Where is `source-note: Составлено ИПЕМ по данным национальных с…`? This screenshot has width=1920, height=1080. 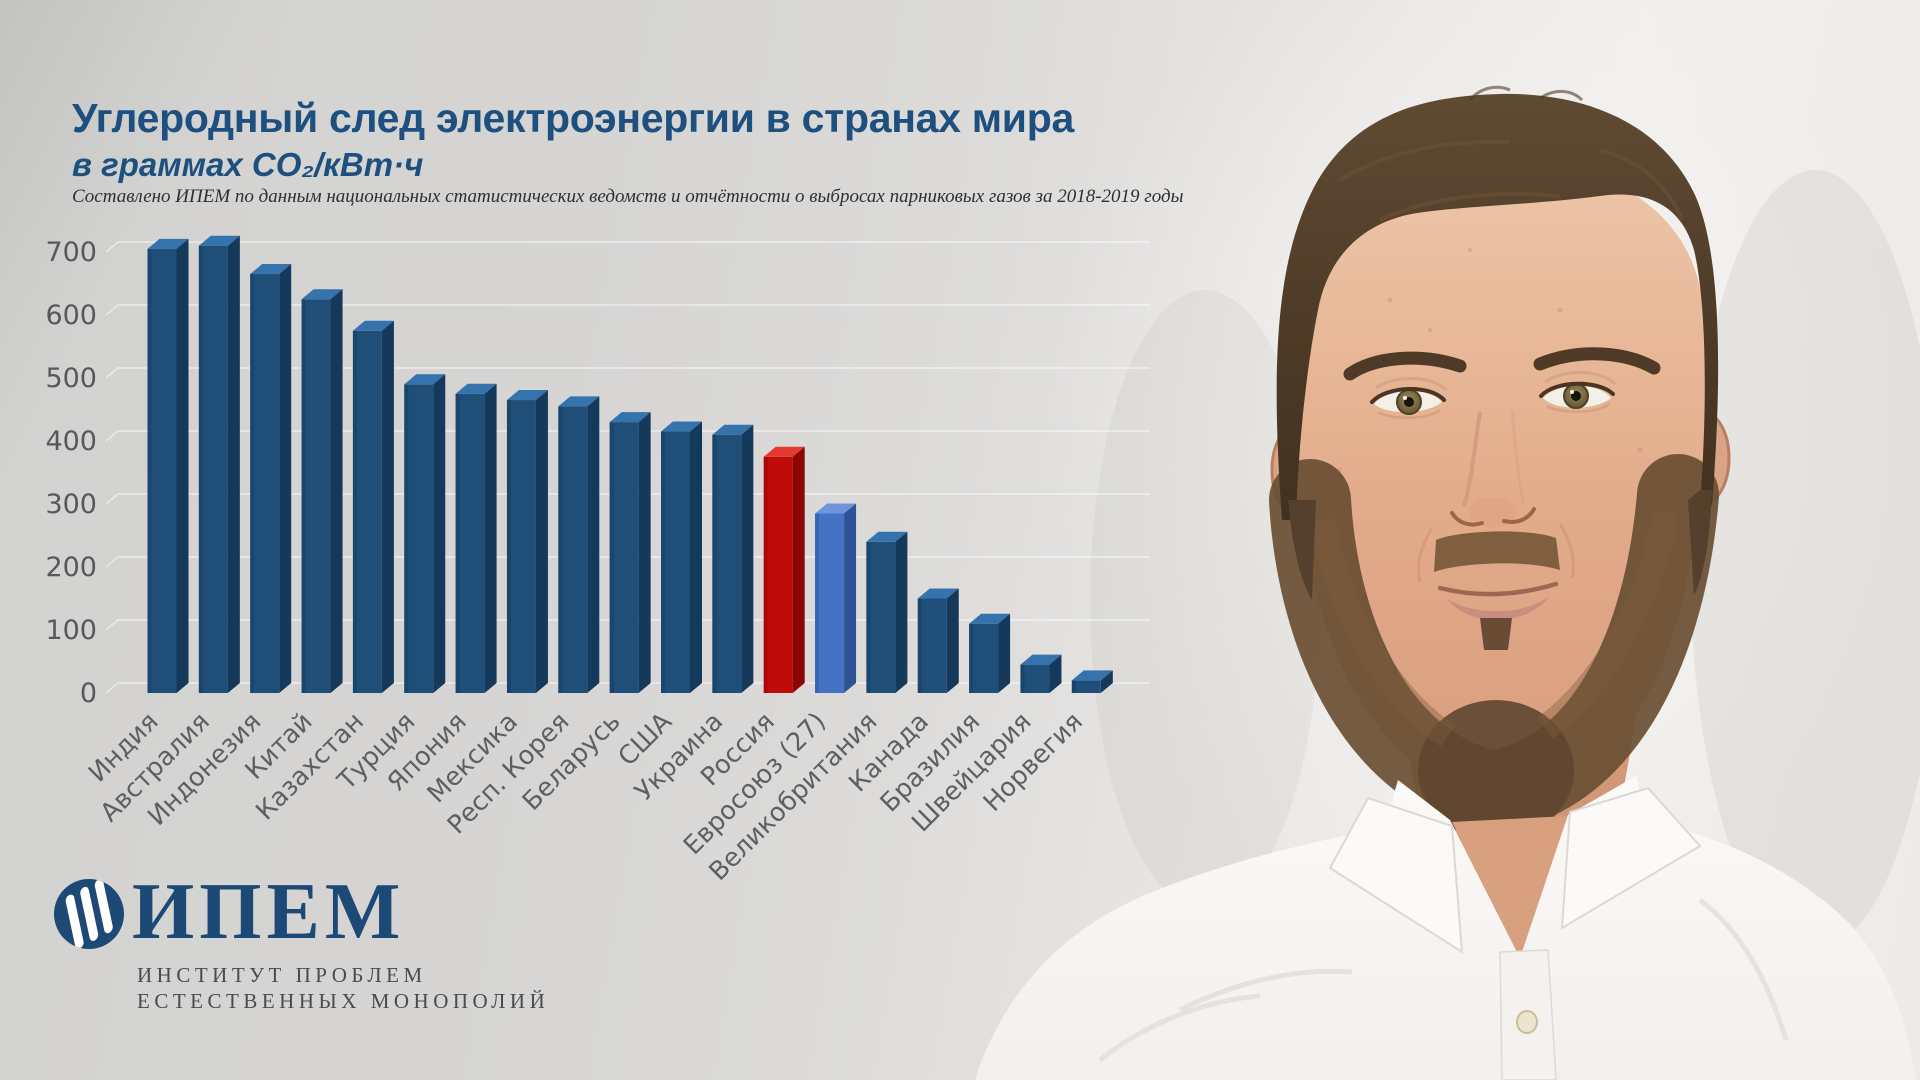 source-note: Составлено ИПЕМ по данным национальных с… is located at coordinates (628, 196).